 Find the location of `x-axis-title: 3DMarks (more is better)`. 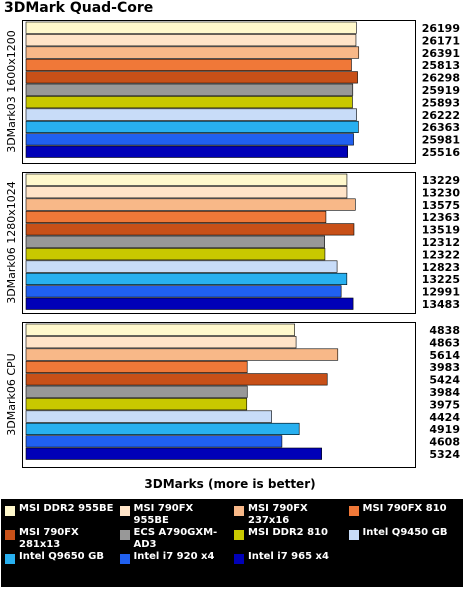

x-axis-title: 3DMarks (more is better) is located at coordinates (229, 484).